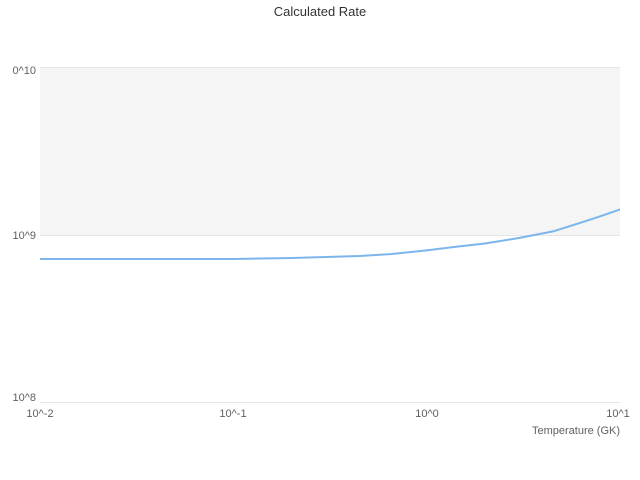  I want to click on x-axis-title: Temperature (GK), so click(575, 431).